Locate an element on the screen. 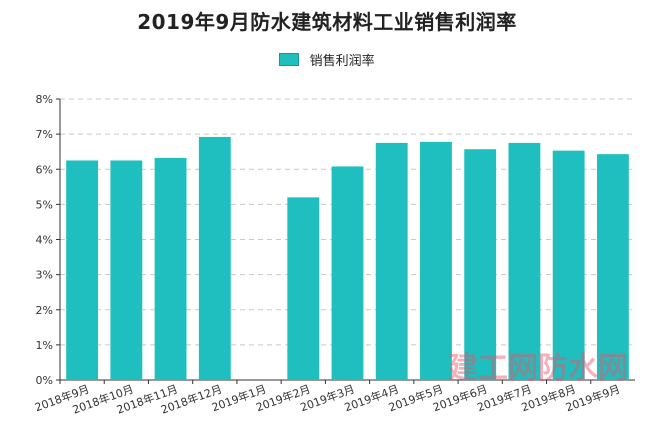 This screenshot has height=431, width=654. y-tick-label: 1% is located at coordinates (44, 345).